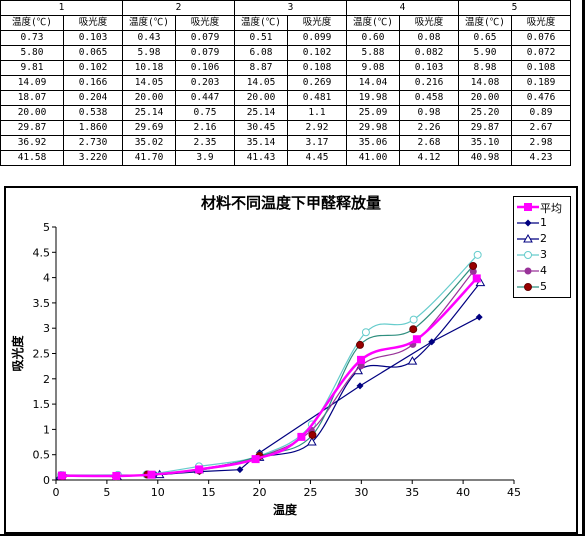  Describe the element at coordinates (32, 128) in the screenshot. I see `table-cell: 29.87` at that location.